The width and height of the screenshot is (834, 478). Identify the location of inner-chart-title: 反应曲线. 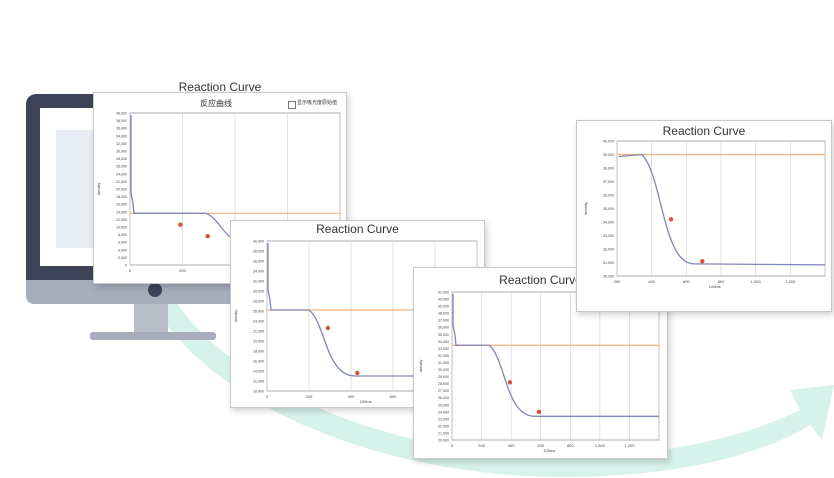
(216, 103).